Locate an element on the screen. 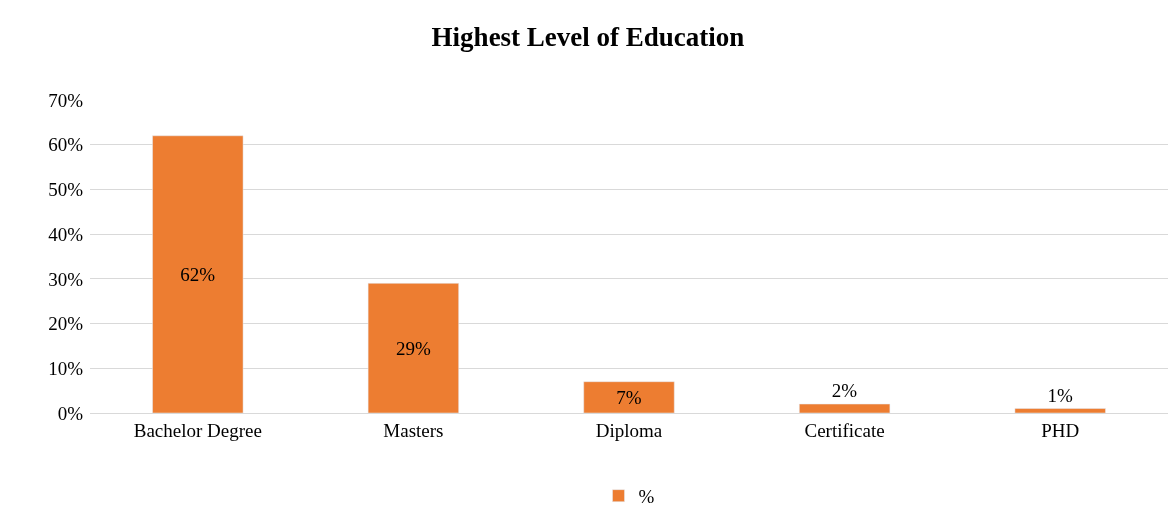 This screenshot has width=1176, height=522. data-label: 29% is located at coordinates (413, 348).